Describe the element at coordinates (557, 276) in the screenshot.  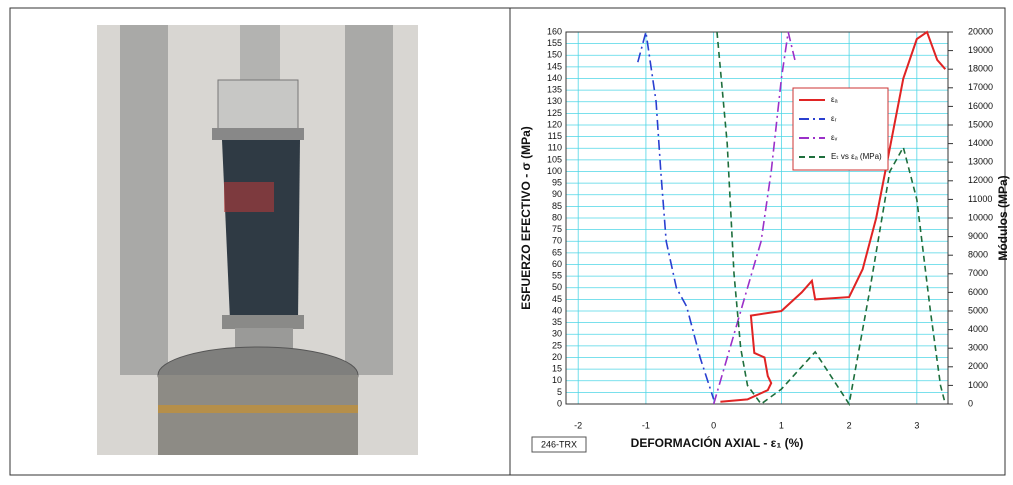
I see `y-tick-label: 55` at that location.